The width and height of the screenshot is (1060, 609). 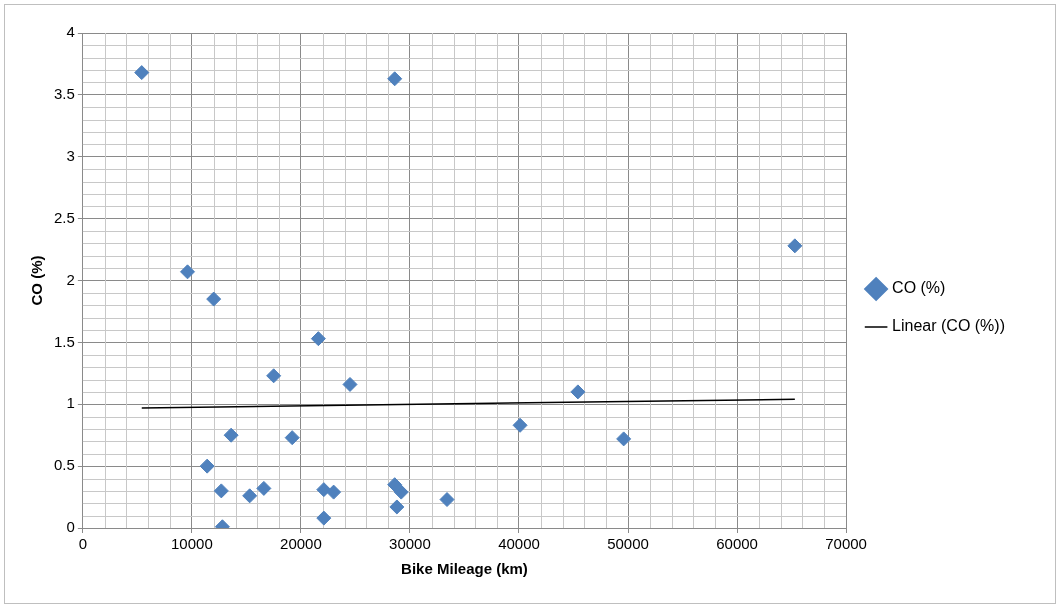 I want to click on x-tick-label: 0, so click(x=83, y=544).